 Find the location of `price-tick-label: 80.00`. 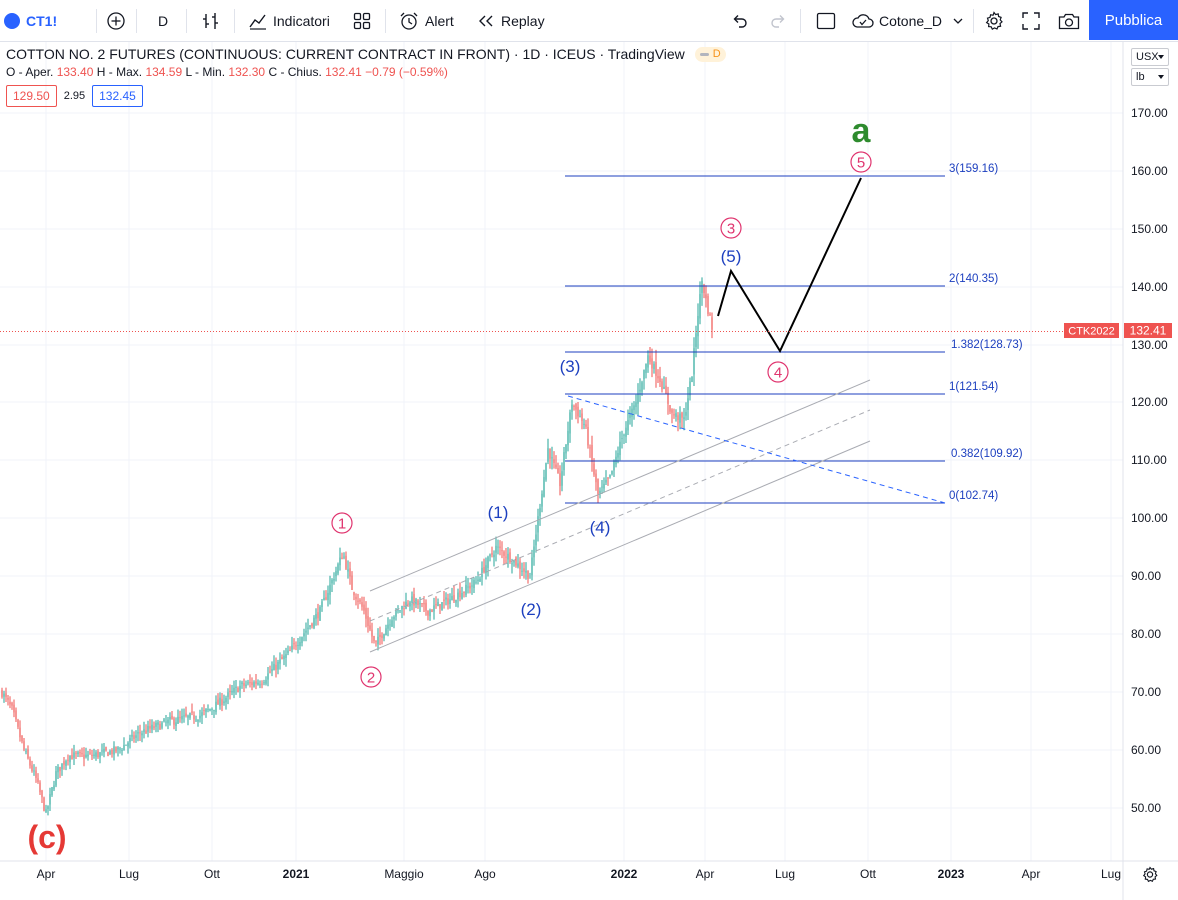

price-tick-label: 80.00 is located at coordinates (1146, 634).